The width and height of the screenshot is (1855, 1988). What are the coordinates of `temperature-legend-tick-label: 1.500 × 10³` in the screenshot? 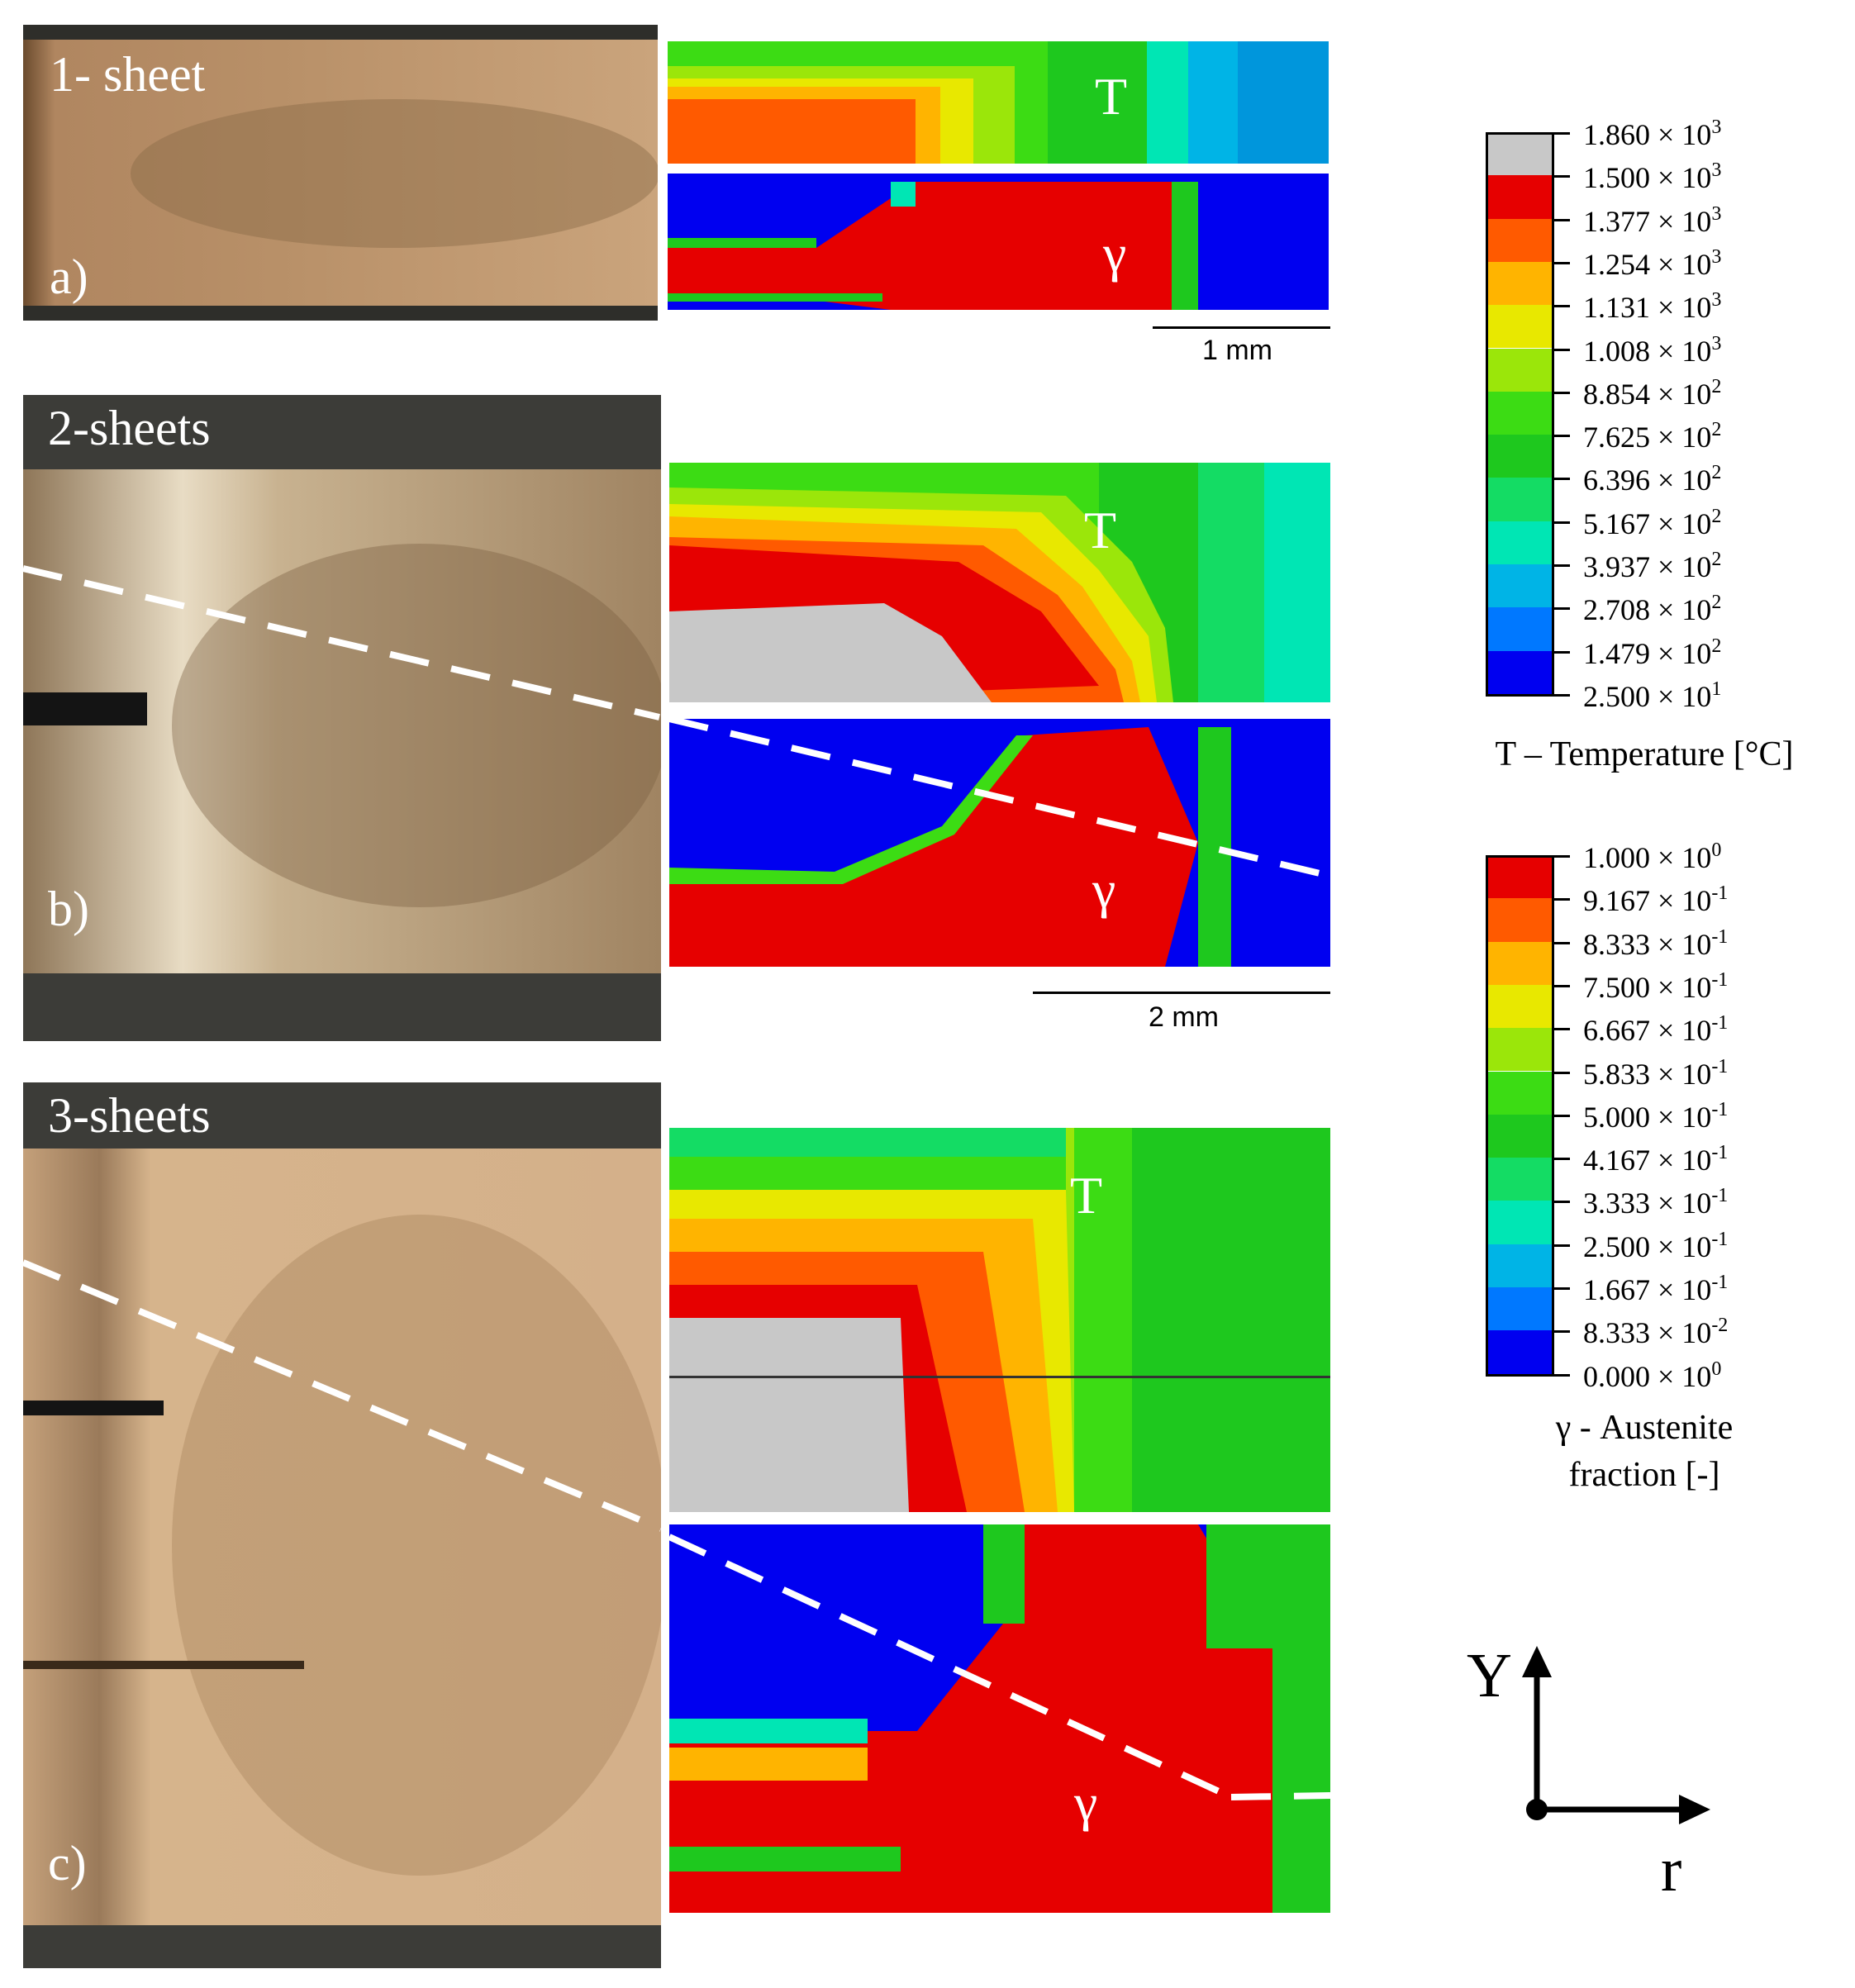 It's located at (1652, 177).